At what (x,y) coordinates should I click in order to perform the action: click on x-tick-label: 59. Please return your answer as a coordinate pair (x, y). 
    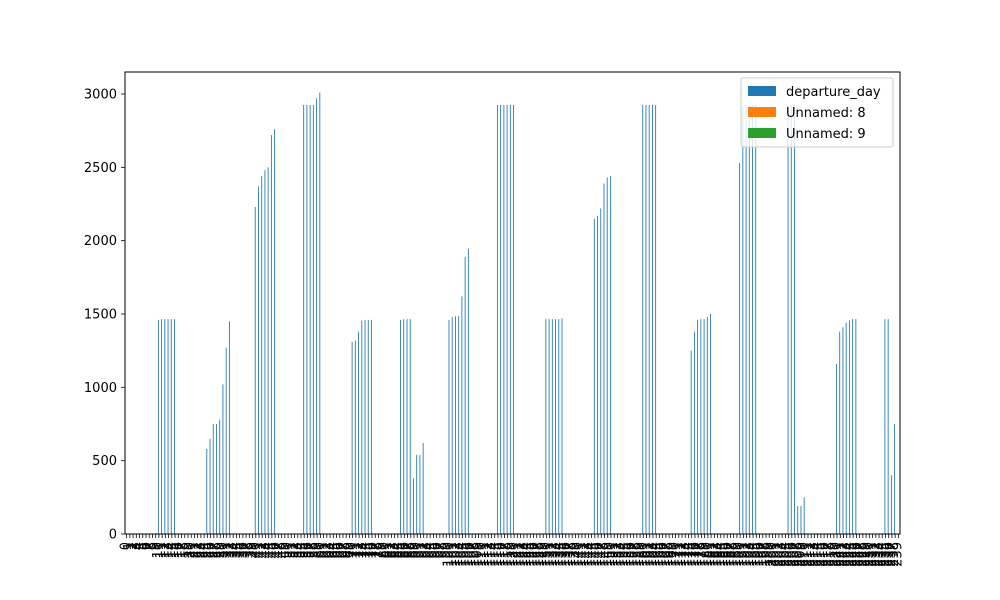
    Looking at the image, I should click on (316, 550).